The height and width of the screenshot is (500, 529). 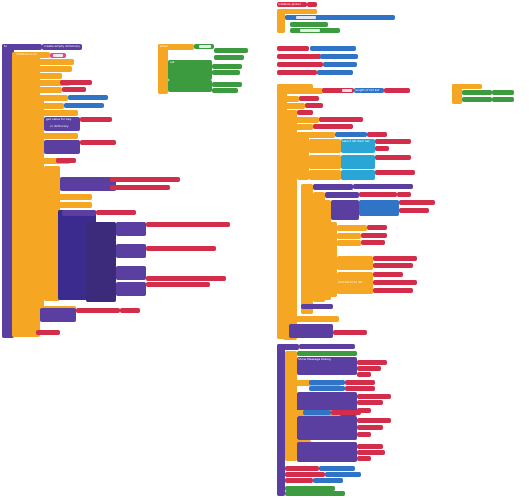 I want to click on side-event-header, so click(x=467, y=86).